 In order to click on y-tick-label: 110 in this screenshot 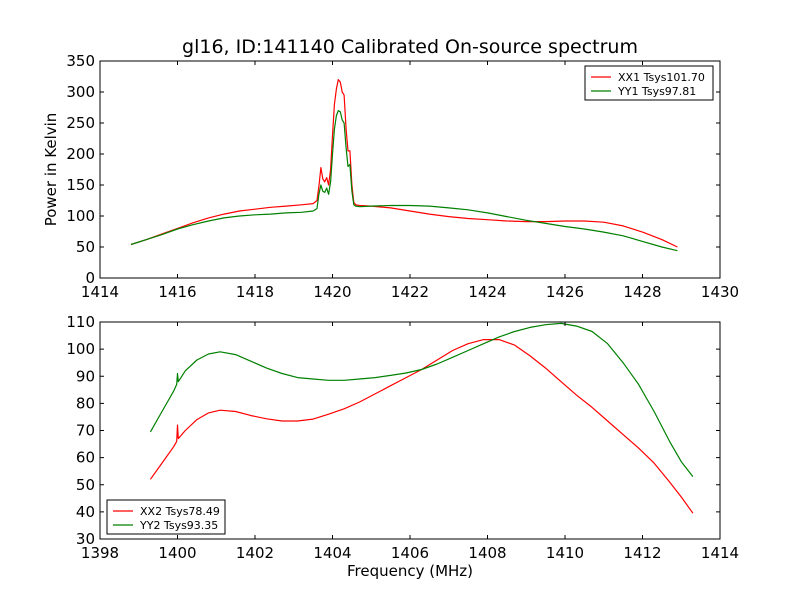, I will do `click(80, 322)`.